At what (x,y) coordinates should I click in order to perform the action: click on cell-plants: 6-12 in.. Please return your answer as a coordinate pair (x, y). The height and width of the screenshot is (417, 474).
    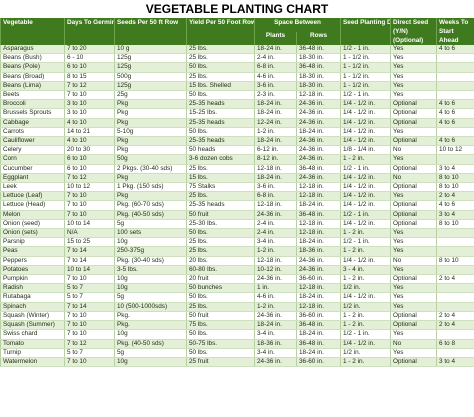
    Looking at the image, I should click on (275, 150).